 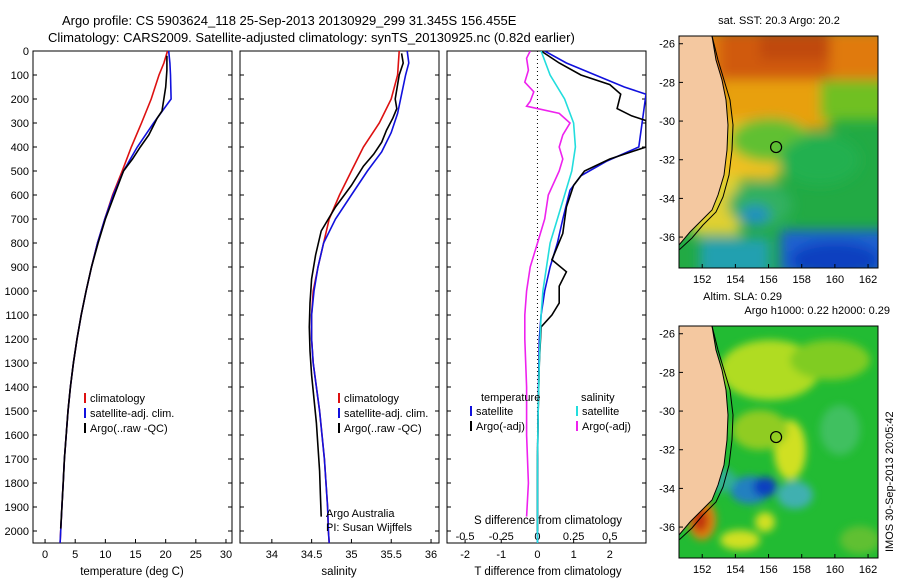 I want to click on sla-map-frame, so click(x=778, y=442).